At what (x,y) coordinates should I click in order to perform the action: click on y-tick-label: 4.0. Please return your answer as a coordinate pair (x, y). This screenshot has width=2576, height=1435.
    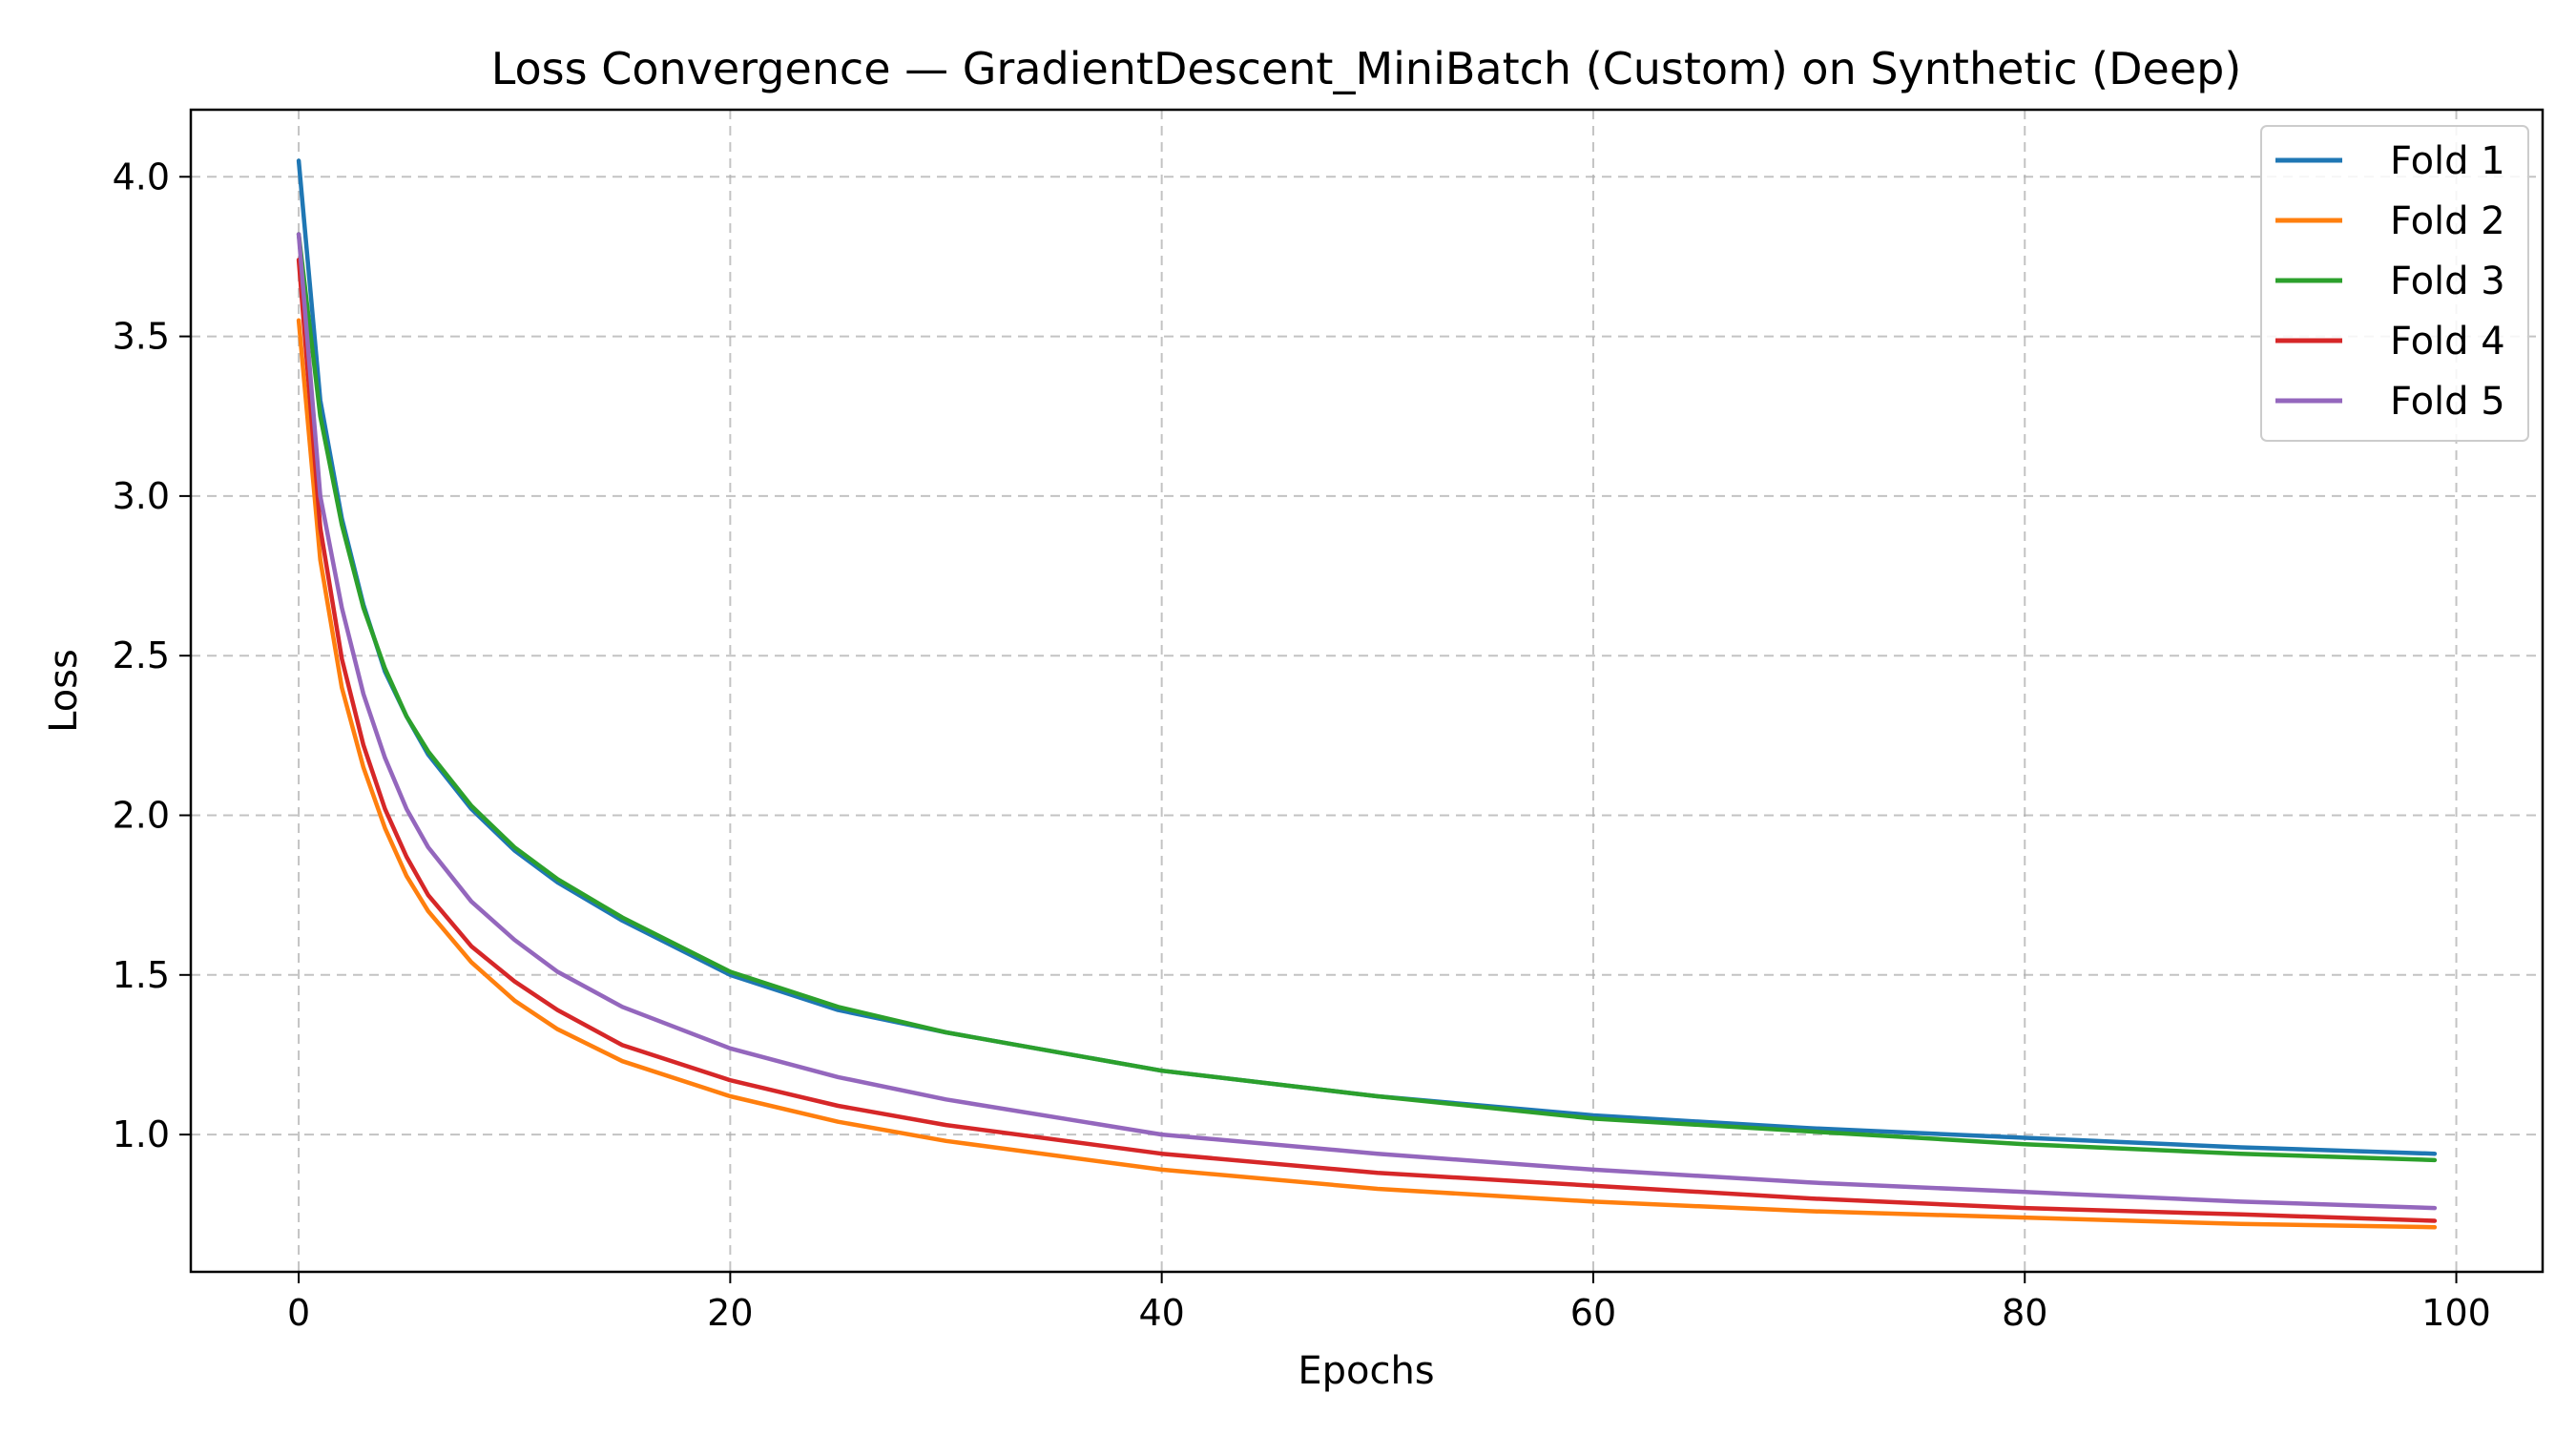
    Looking at the image, I should click on (141, 177).